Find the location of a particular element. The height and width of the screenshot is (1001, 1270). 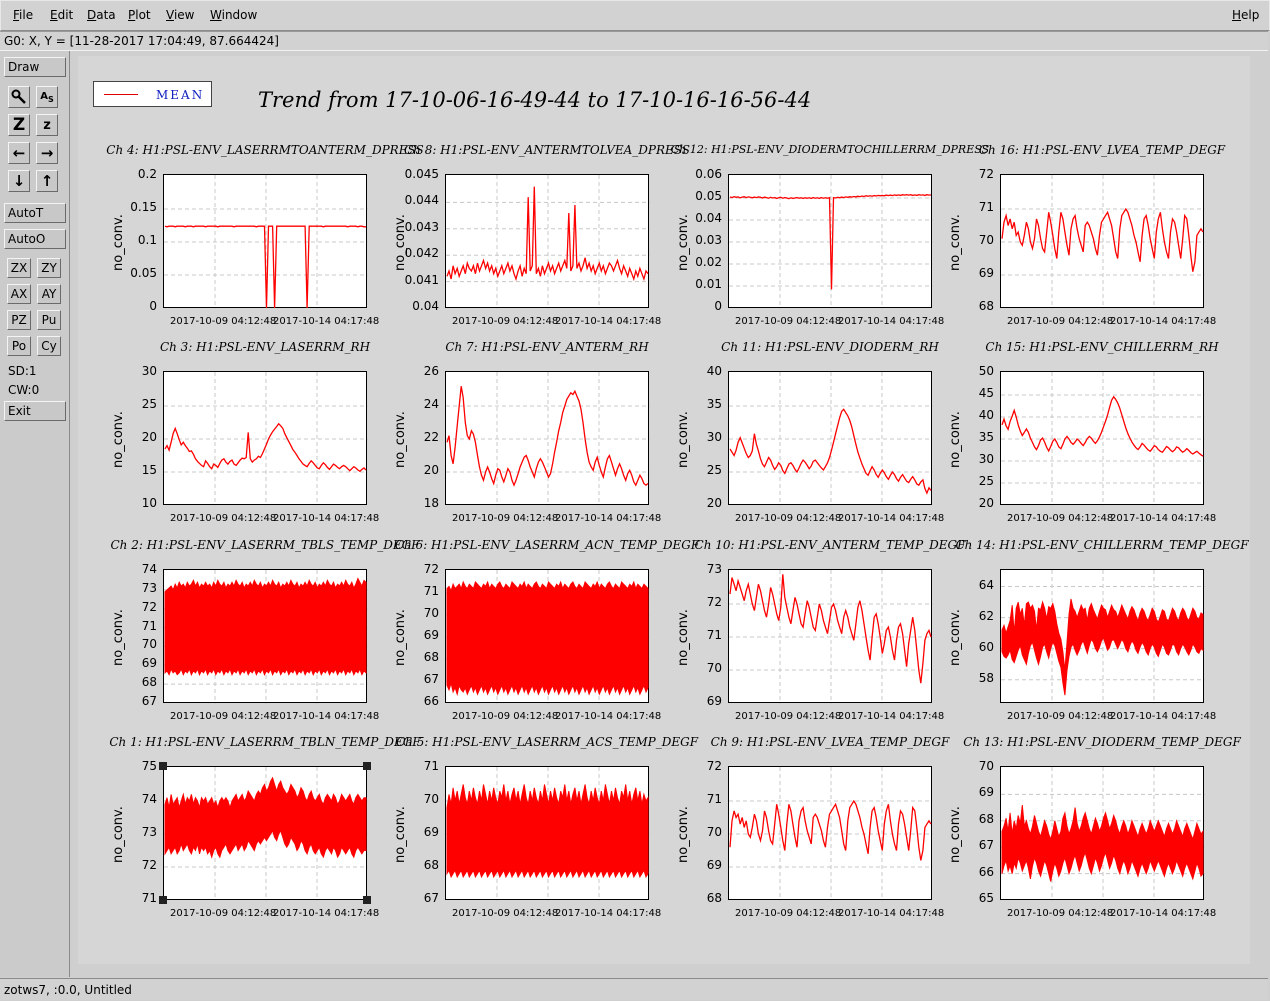

y-tick-label: 64 is located at coordinates (986, 584).